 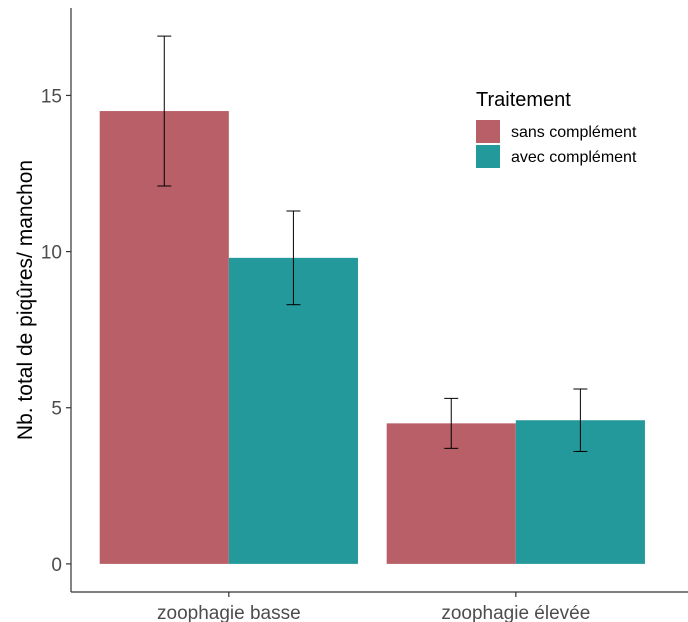 What do you see at coordinates (229, 612) in the screenshot?
I see `x-tick-label: zoophagie basse` at bounding box center [229, 612].